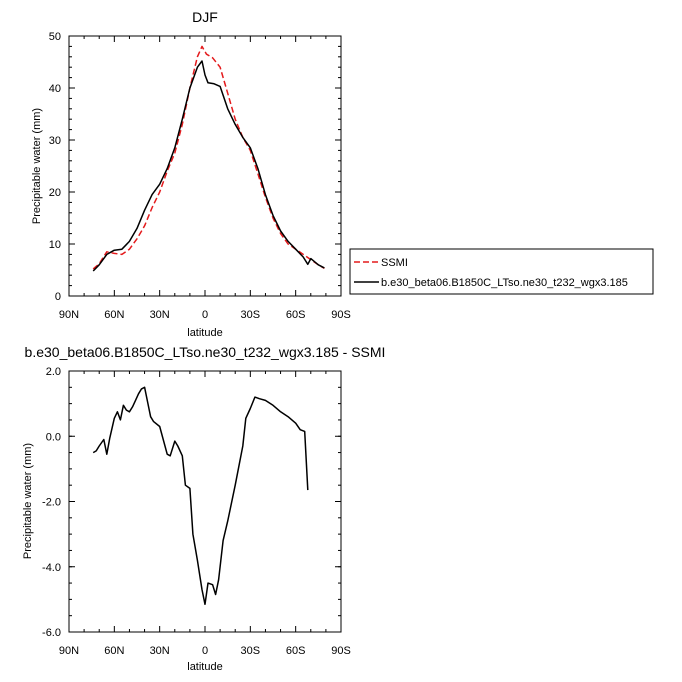 This screenshot has width=682, height=682. What do you see at coordinates (208, 166) in the screenshot?
I see `series-line-b-e30-beta06-b1850c-ltso` at bounding box center [208, 166].